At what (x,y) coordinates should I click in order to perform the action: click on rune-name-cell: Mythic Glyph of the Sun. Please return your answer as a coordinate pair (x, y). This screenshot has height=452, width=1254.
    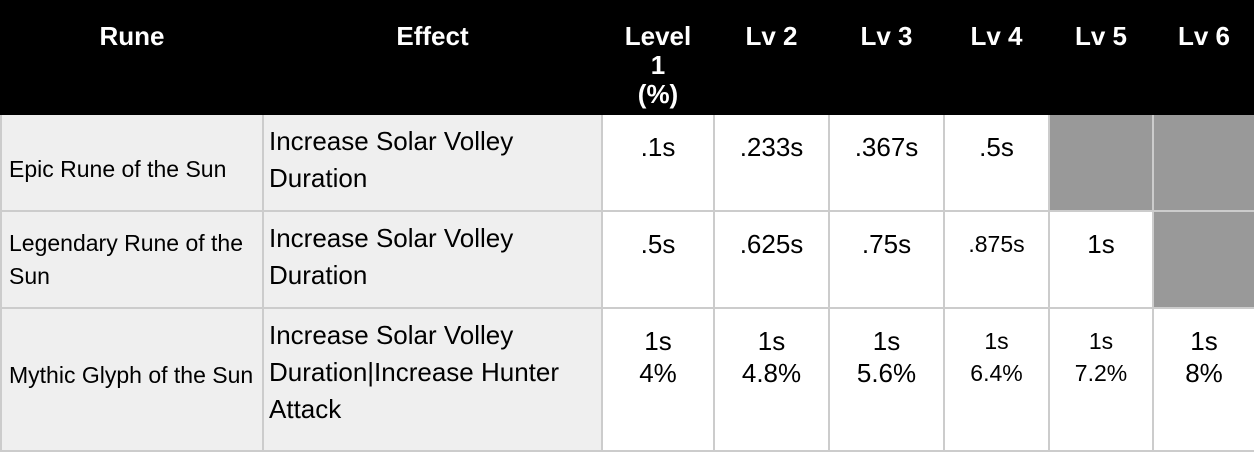
    Looking at the image, I should click on (132, 379).